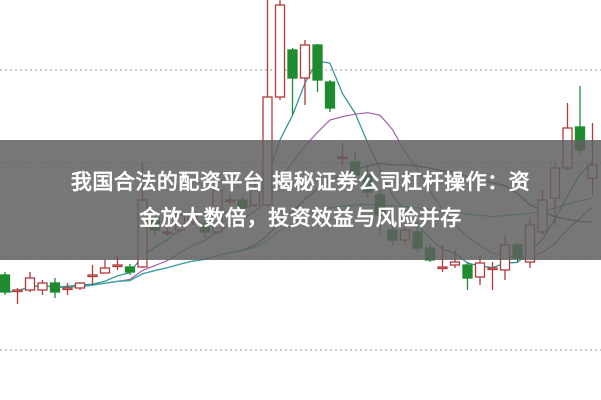  What do you see at coordinates (300, 182) in the screenshot?
I see `headline-line-1: 我国合法的配资平台 揭秘证券公司杠杆操作：资` at bounding box center [300, 182].